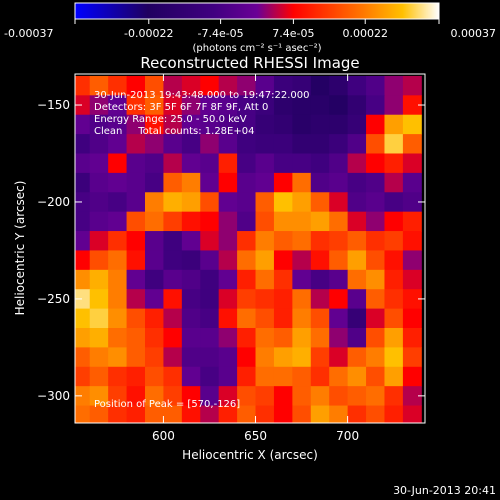  I want to click on colorbar-tick-label: -0.00022, so click(148, 33).